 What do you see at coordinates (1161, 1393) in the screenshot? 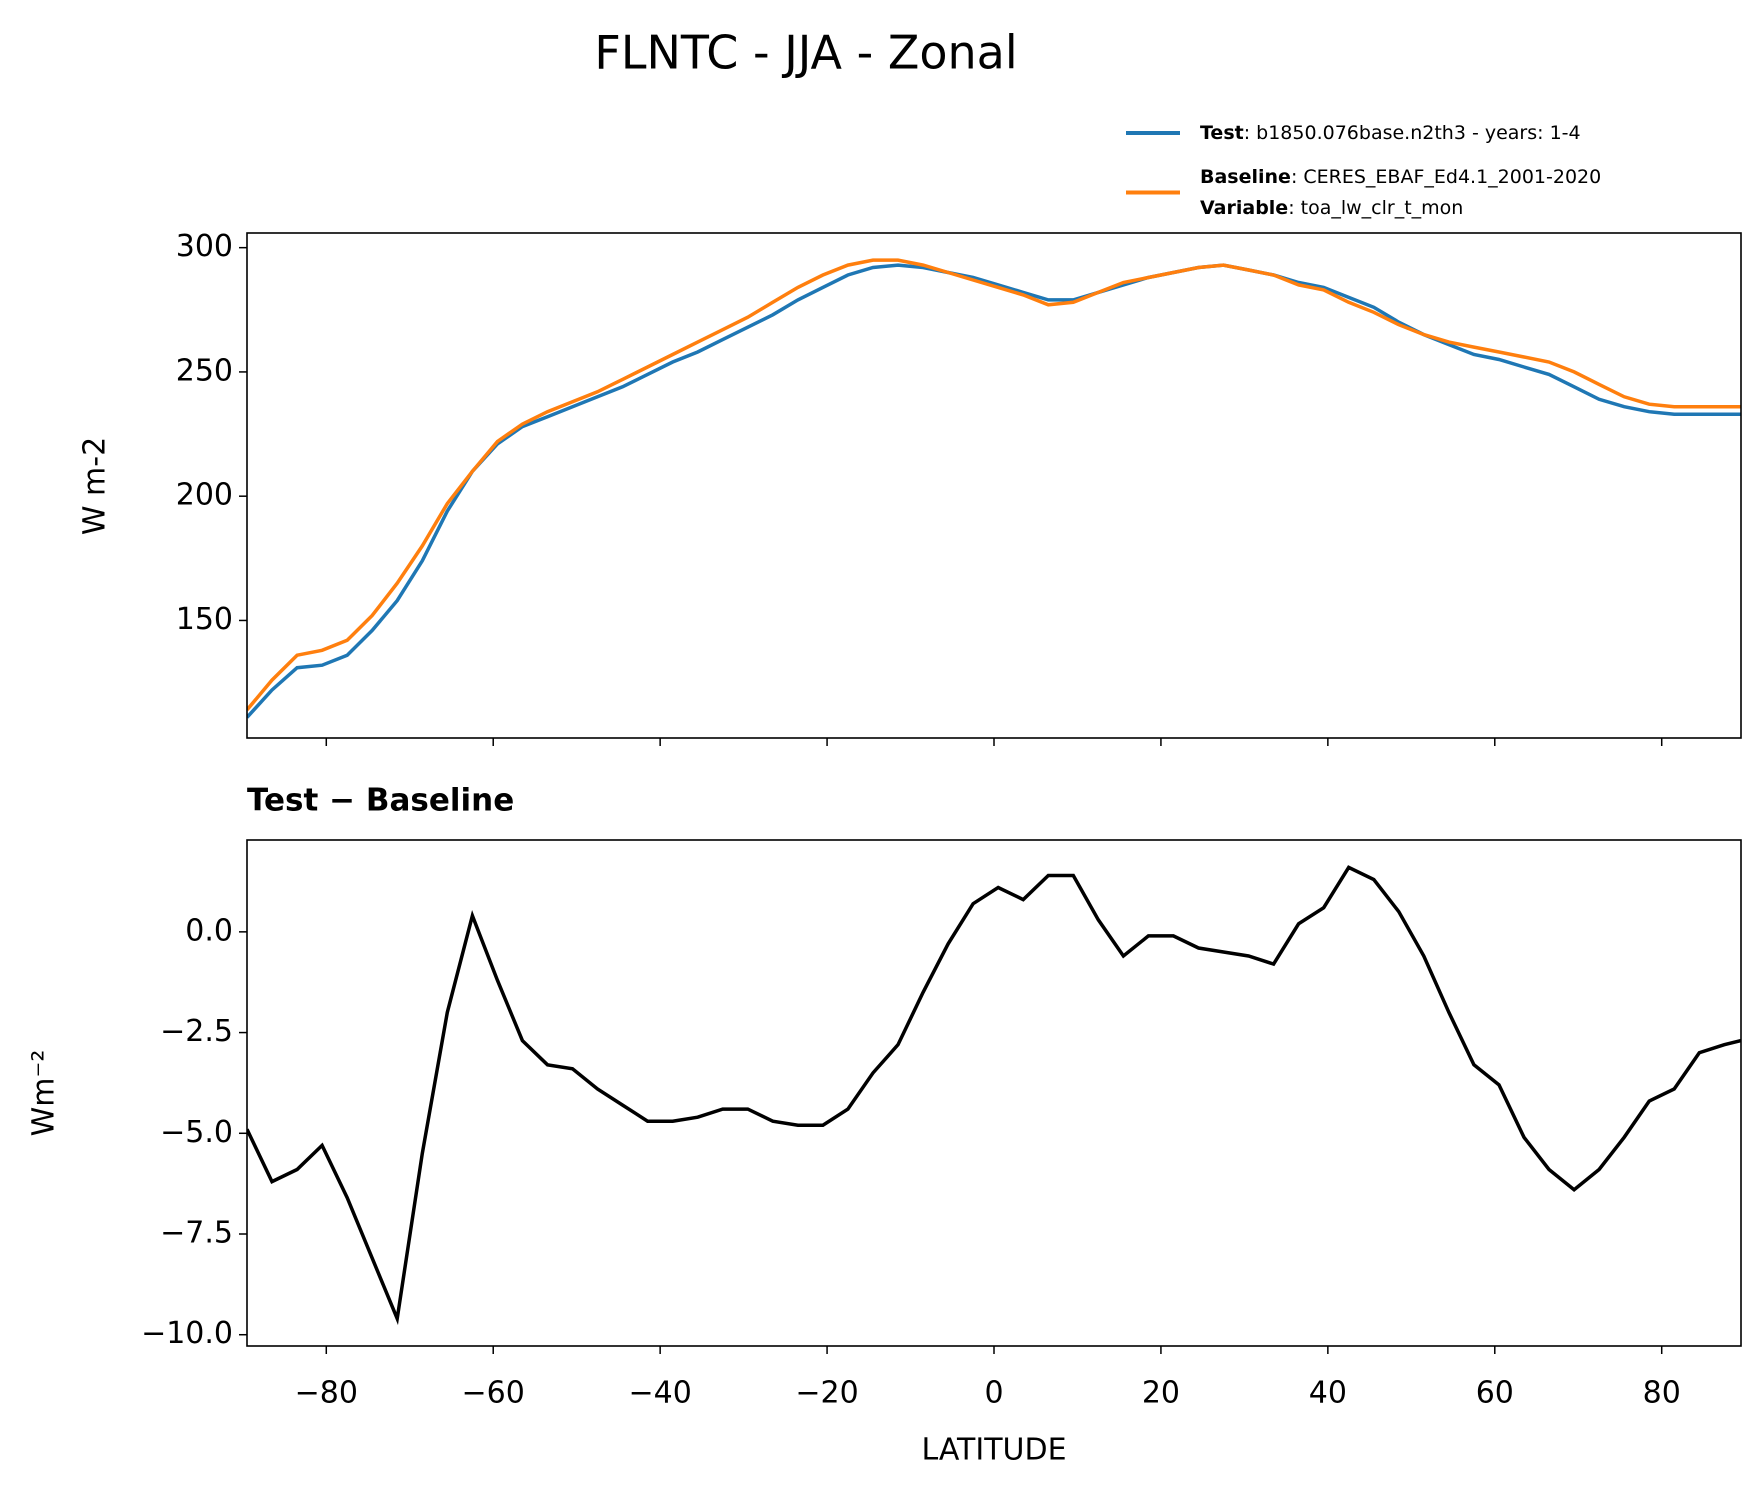
I see `x-tick-label: 20` at bounding box center [1161, 1393].